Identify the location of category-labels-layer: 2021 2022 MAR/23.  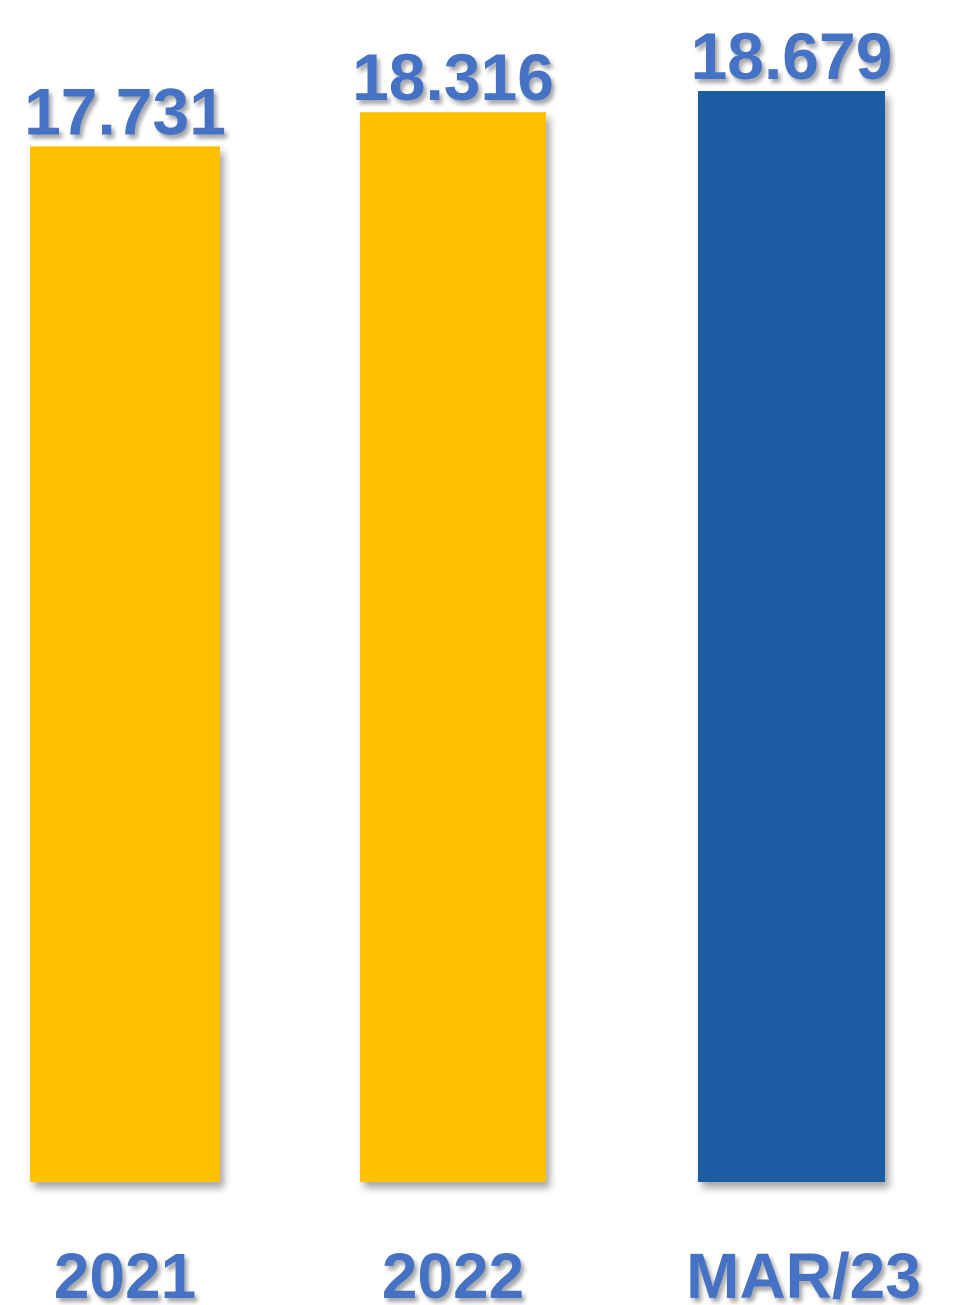
(487, 1272).